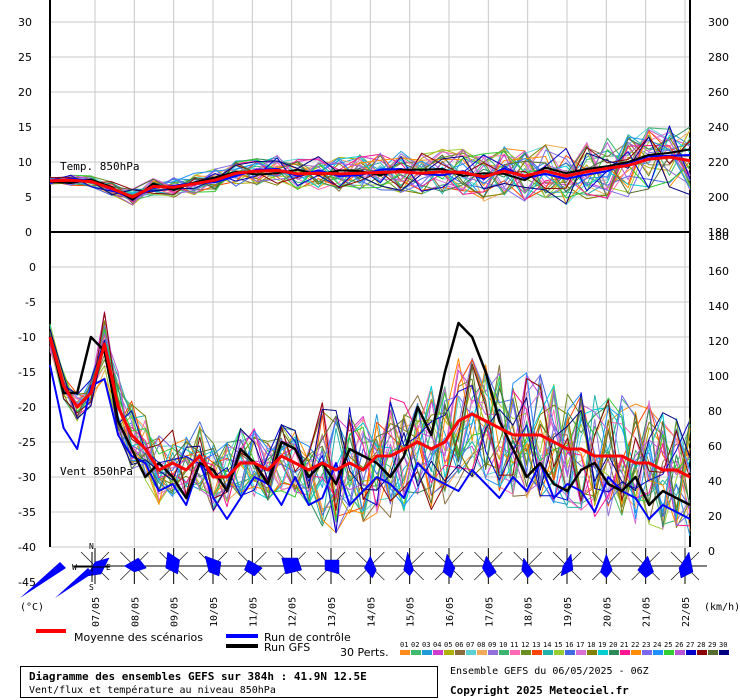 This screenshot has height=700, width=740. Describe the element at coordinates (27, 442) in the screenshot. I see `wind-left-tick: -25` at that location.